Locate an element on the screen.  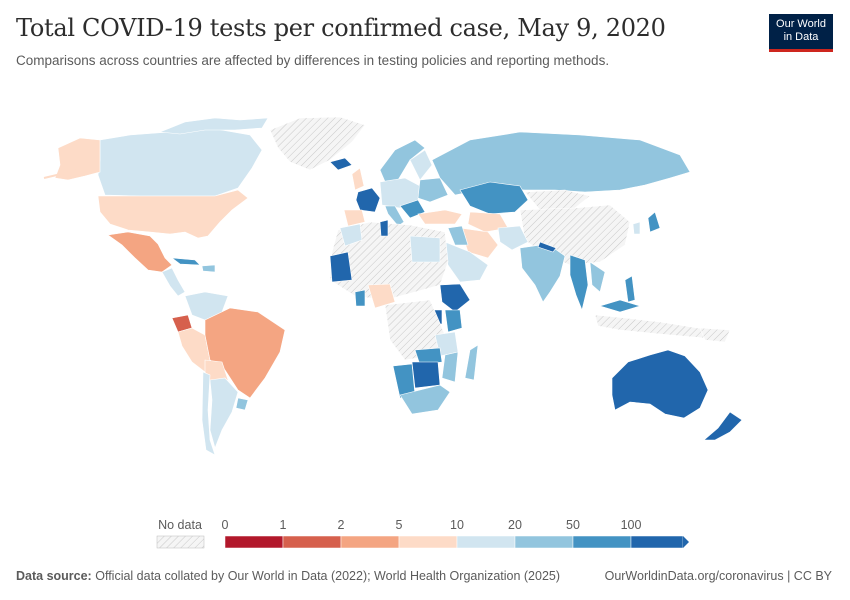
logo-line-1: Our World is located at coordinates (801, 24).